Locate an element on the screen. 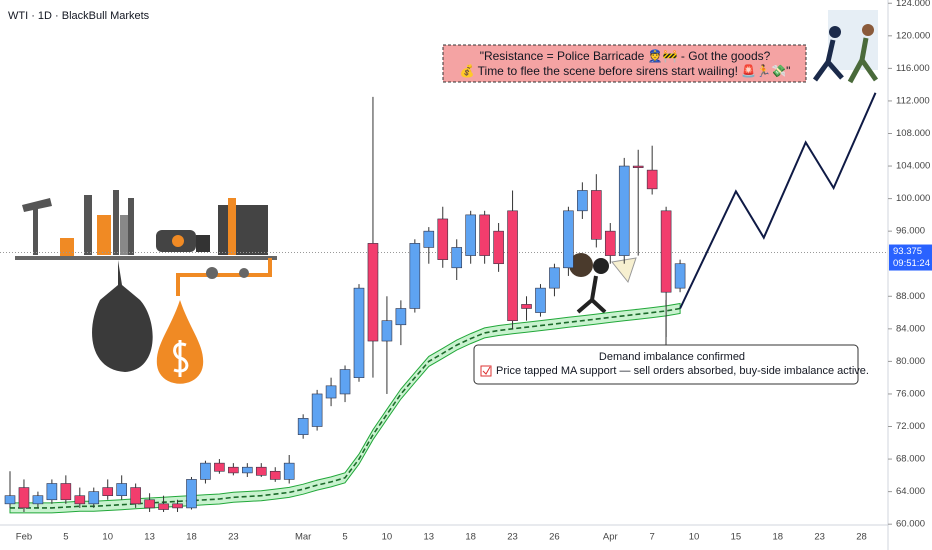 The image size is (932, 550). annotation-box is located at coordinates (624, 63).